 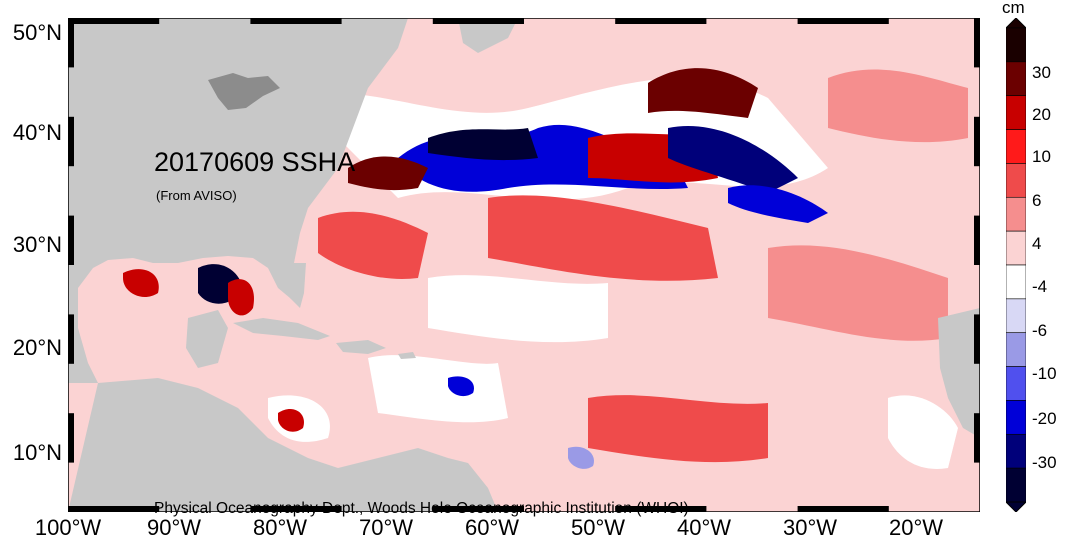 I want to click on lat-label-50n: 50°N, so click(x=37, y=32).